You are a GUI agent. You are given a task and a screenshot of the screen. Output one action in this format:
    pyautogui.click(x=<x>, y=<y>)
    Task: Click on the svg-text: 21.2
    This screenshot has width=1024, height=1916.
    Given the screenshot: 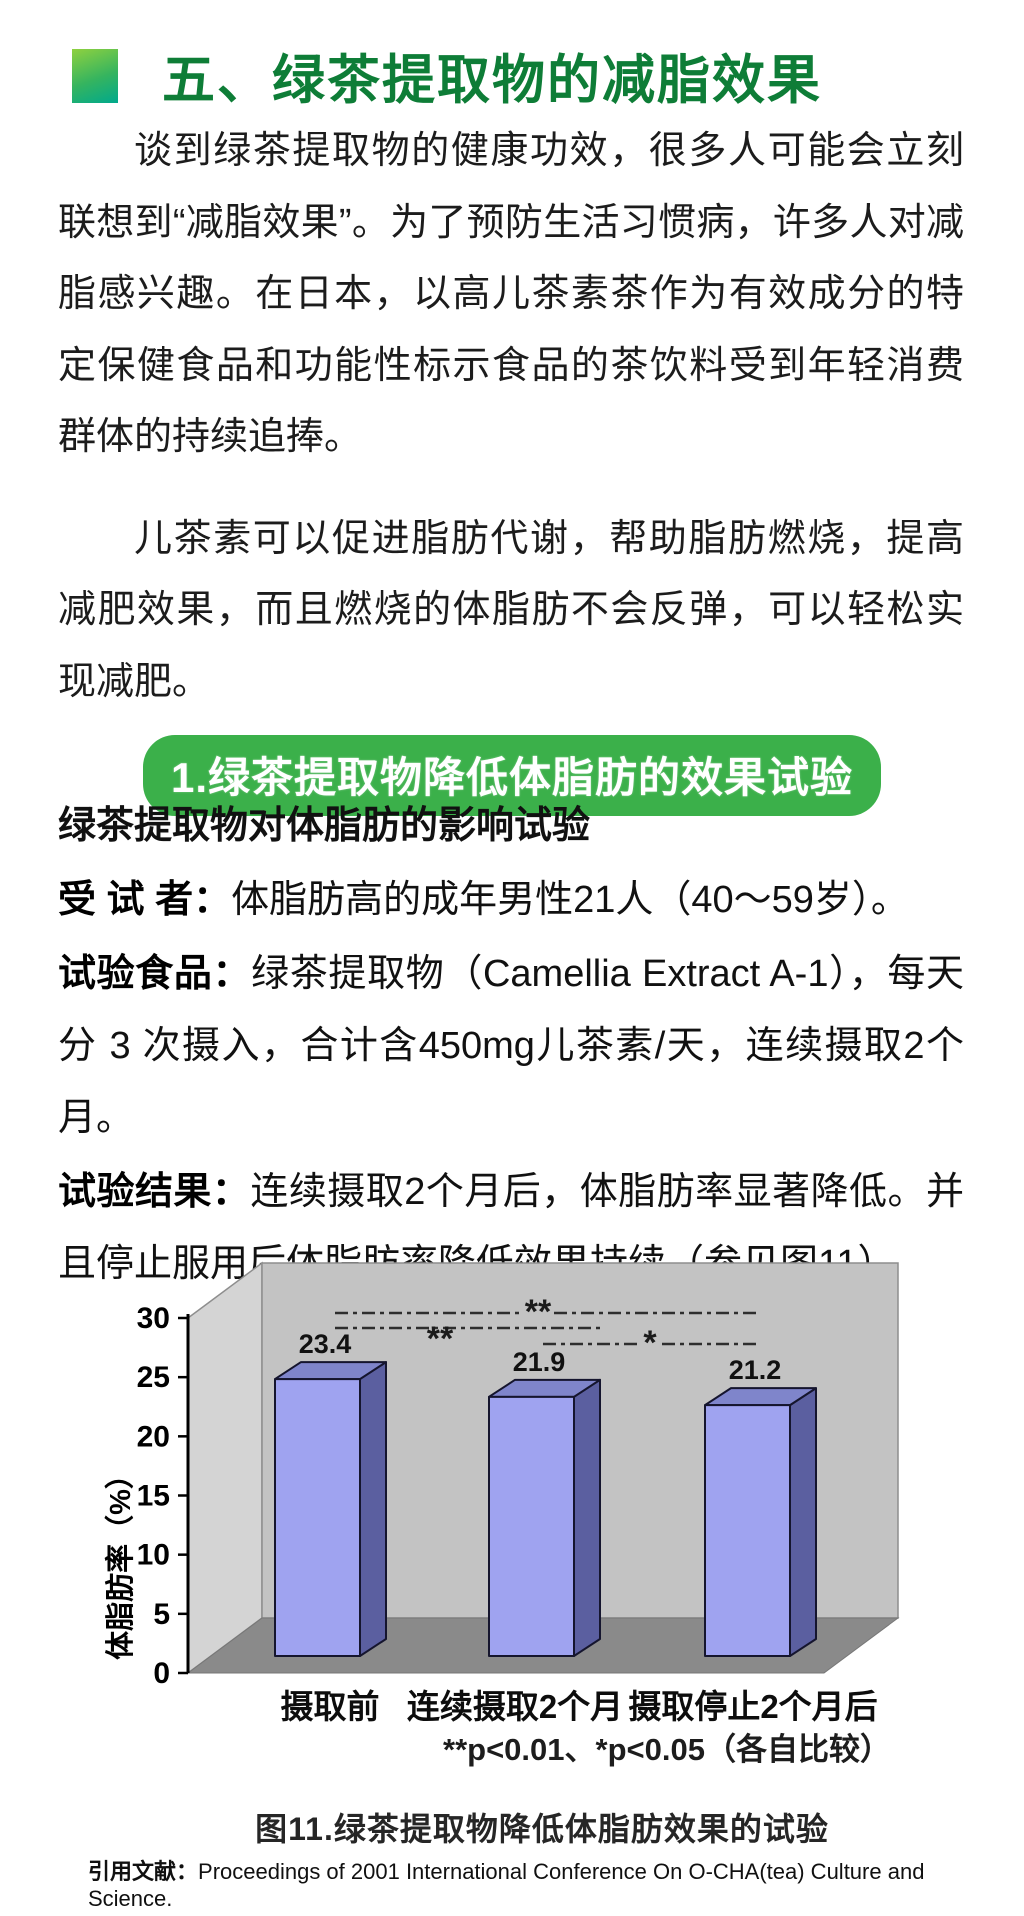 What is the action you would take?
    pyautogui.click(x=755, y=1370)
    